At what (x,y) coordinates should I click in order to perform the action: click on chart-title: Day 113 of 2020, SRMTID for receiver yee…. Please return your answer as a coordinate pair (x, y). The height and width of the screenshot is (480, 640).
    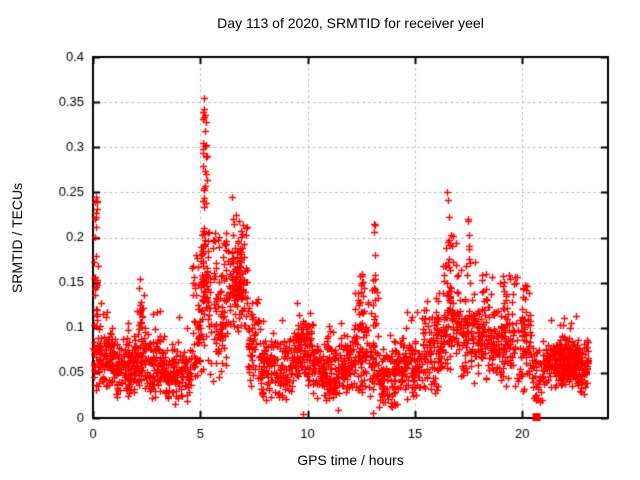
    Looking at the image, I should click on (350, 23).